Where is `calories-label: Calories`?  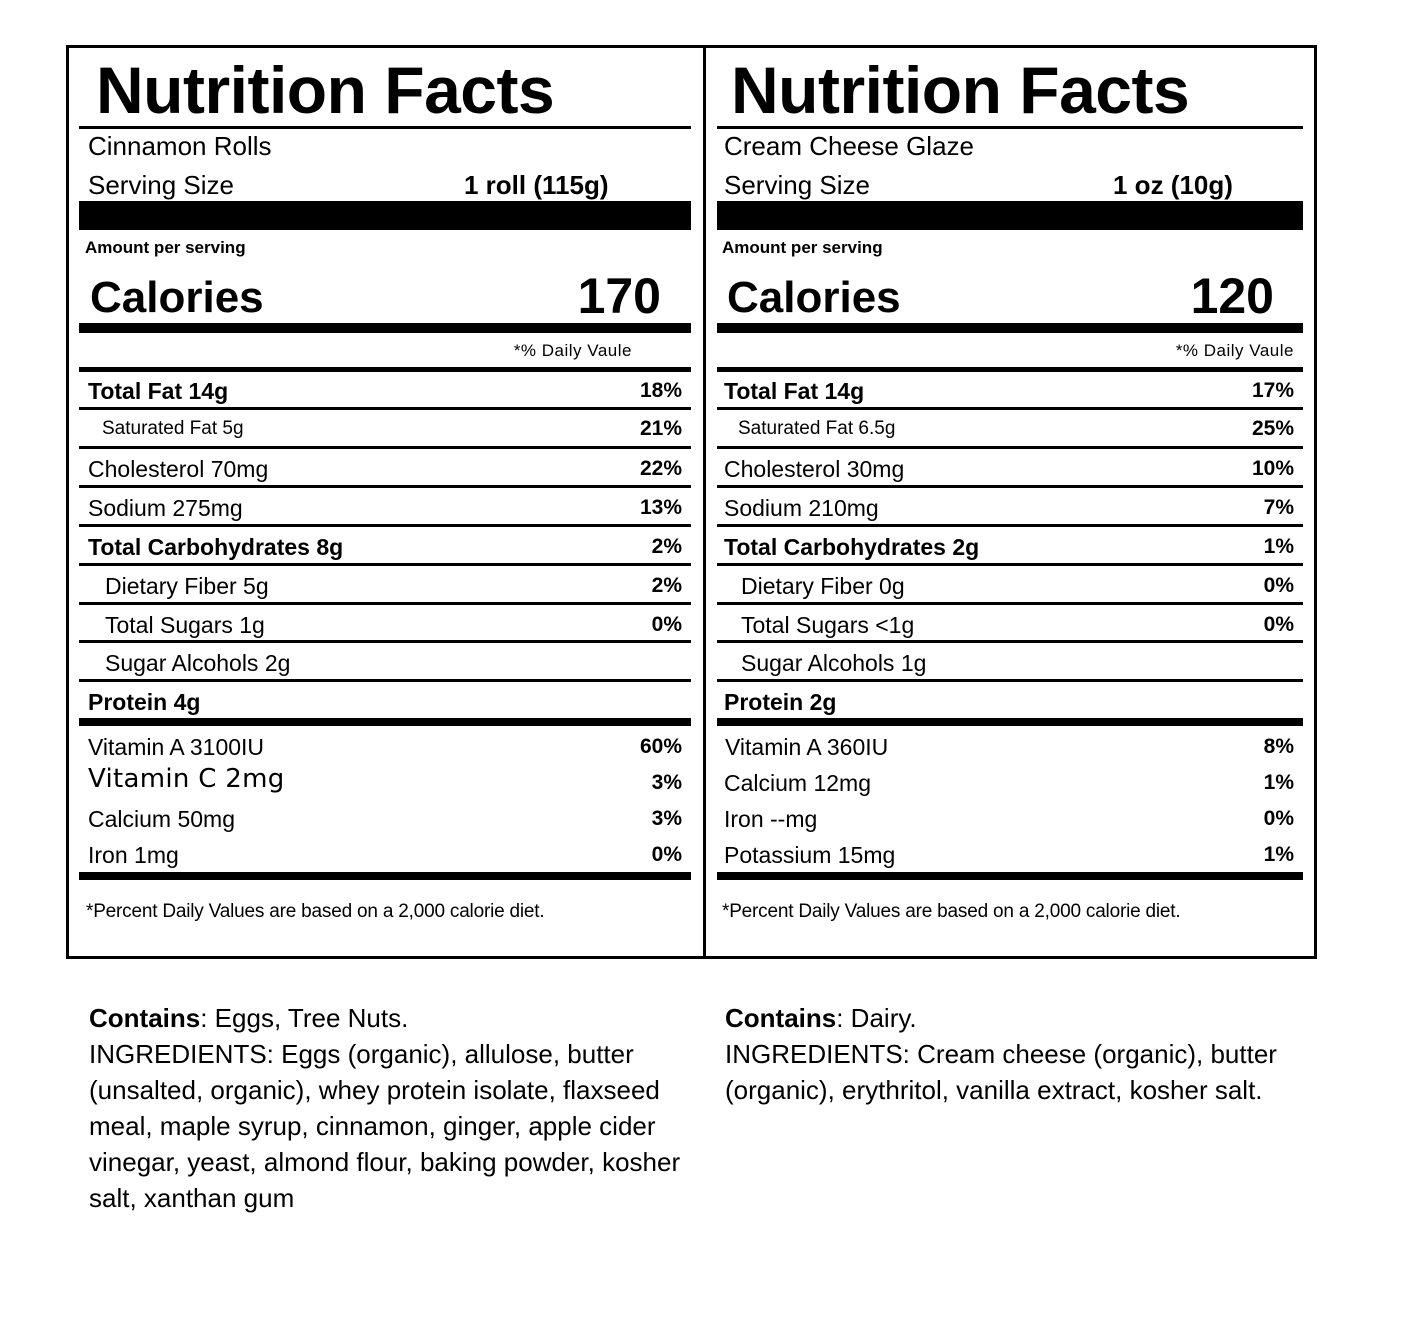
calories-label: Calories is located at coordinates (177, 297).